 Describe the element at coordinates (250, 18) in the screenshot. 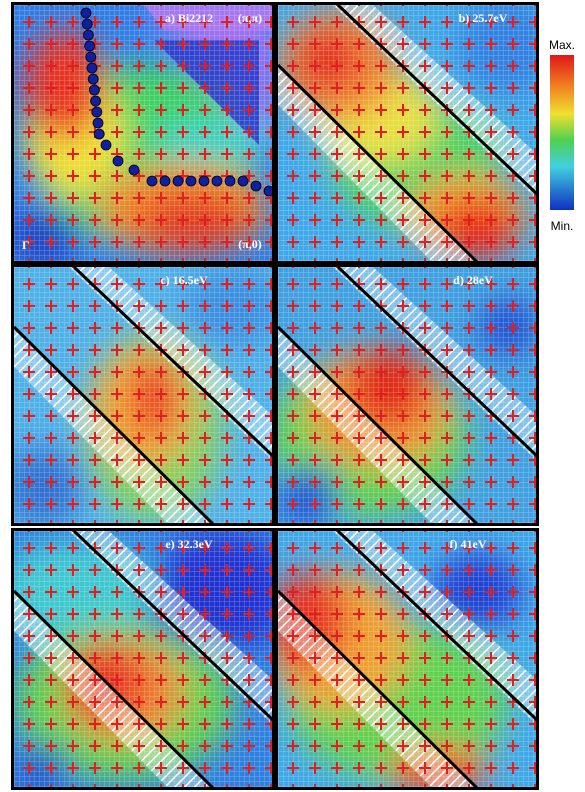

I see `corner-label: (π,π)` at that location.